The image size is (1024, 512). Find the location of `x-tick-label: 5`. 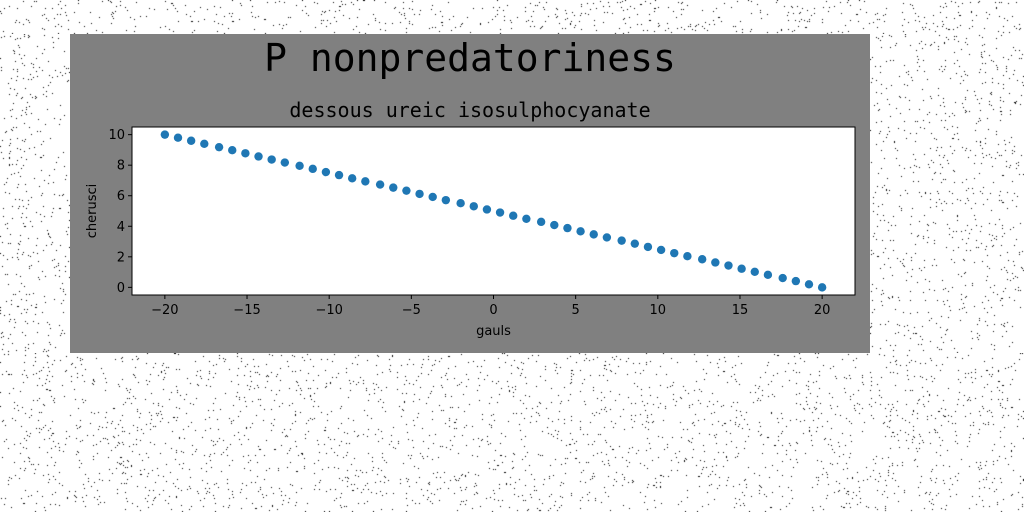

x-tick-label: 5 is located at coordinates (576, 310).